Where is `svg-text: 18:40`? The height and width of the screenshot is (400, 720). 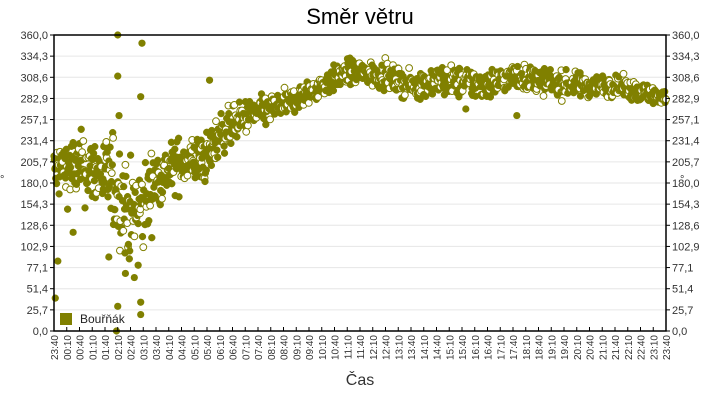
svg-text: 18:40 is located at coordinates (540, 347).